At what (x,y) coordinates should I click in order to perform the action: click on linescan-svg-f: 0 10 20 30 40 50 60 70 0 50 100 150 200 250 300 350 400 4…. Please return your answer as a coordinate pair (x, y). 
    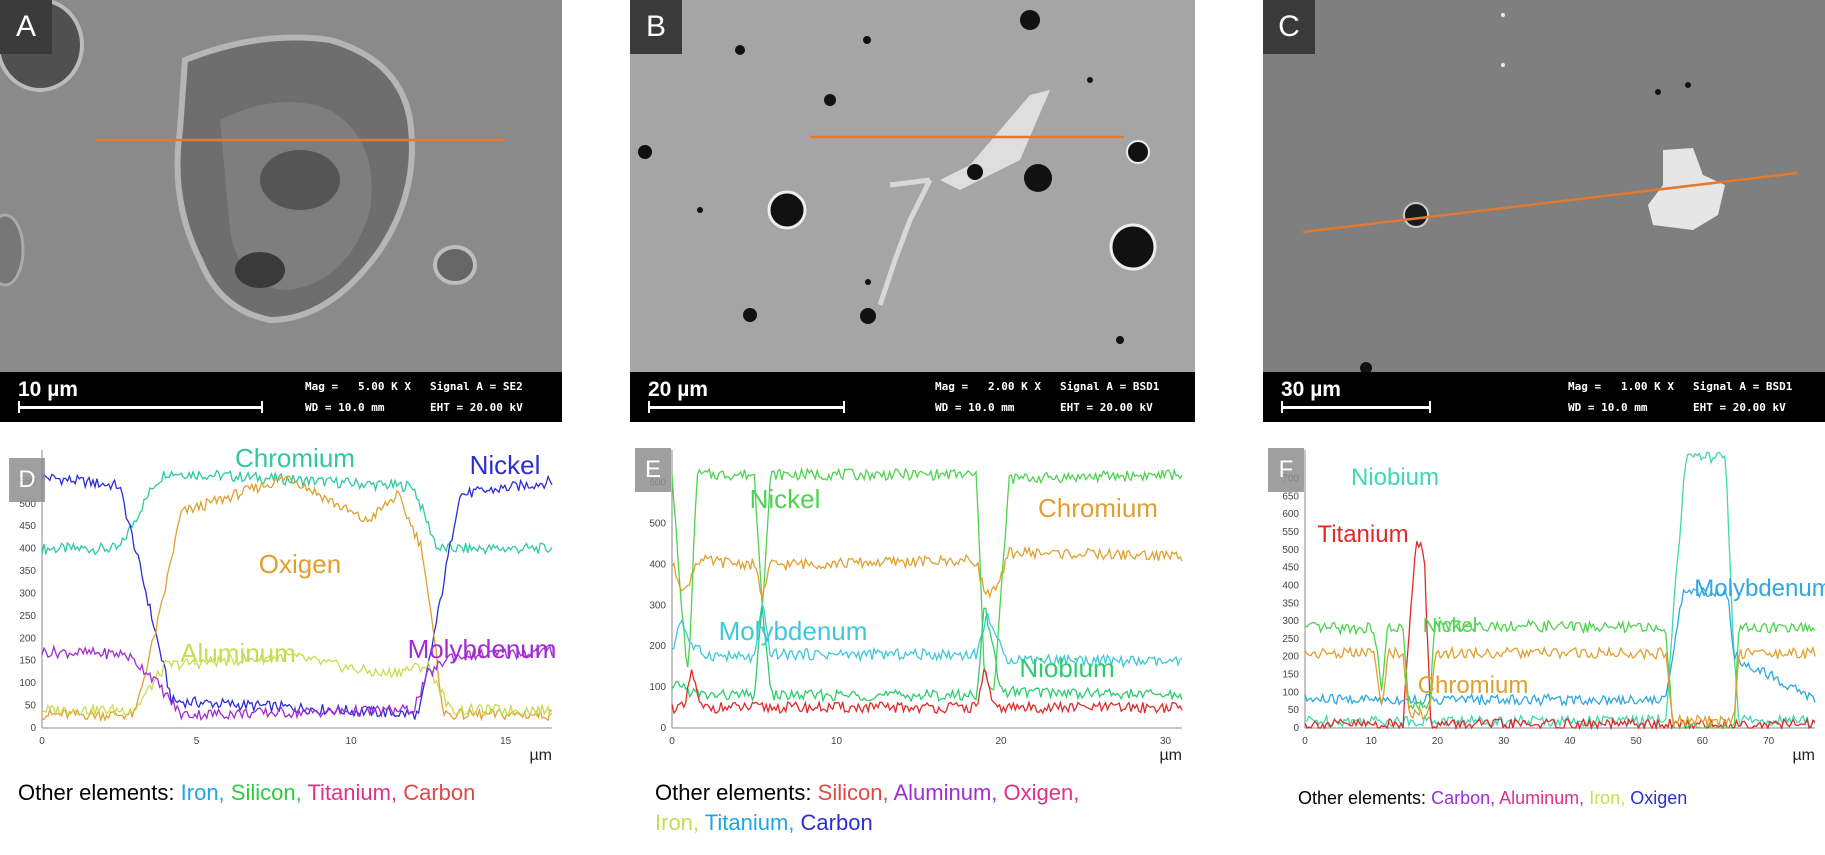
    Looking at the image, I should click on (1553, 607).